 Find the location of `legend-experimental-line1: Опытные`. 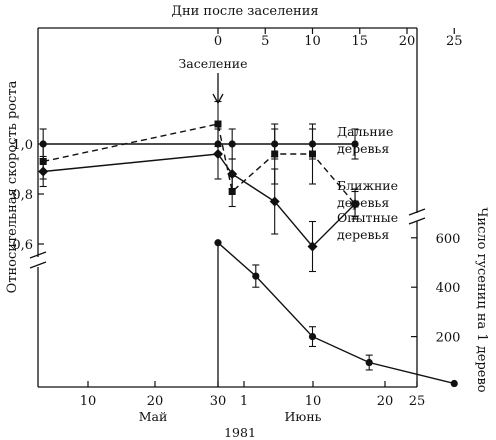

legend-experimental-line1: Опытные is located at coordinates (367, 217).